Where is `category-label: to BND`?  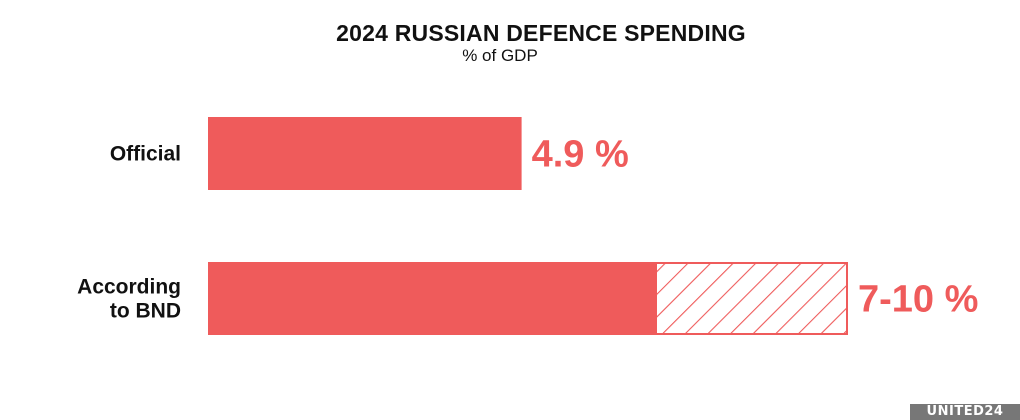 category-label: to BND is located at coordinates (145, 311).